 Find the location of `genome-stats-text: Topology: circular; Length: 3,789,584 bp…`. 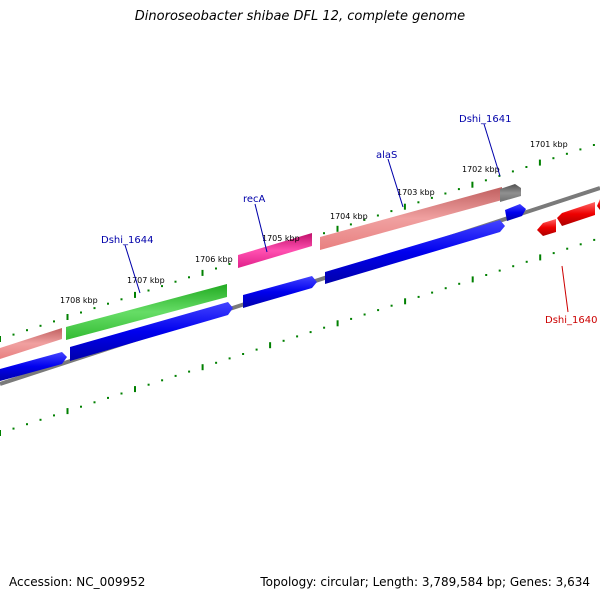

genome-stats-text: Topology: circular; Length: 3,789,584 bp… is located at coordinates (425, 582).